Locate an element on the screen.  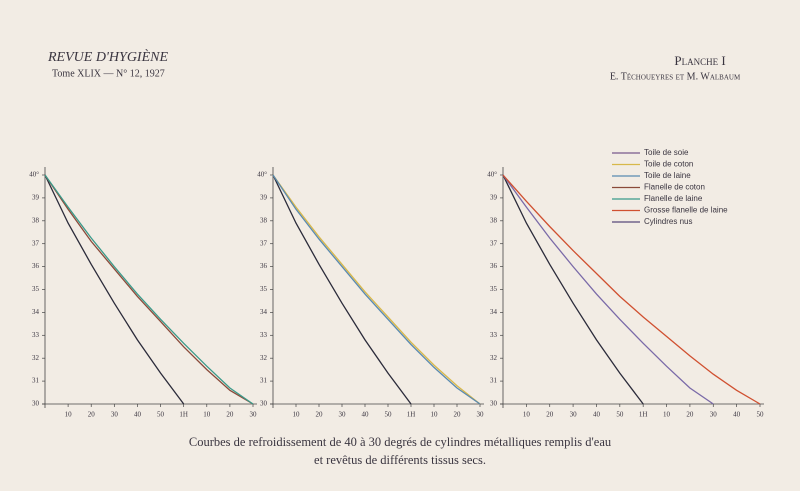
legend-label: Flanelle de laine is located at coordinates (673, 198).